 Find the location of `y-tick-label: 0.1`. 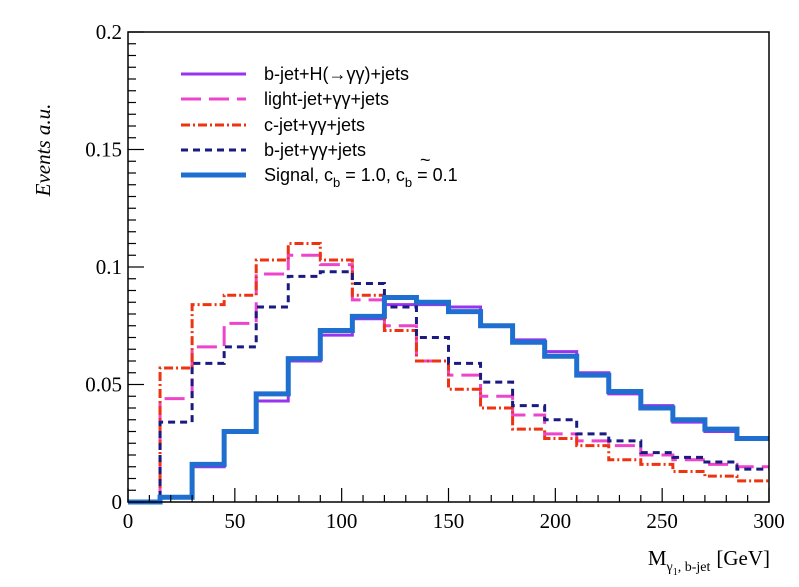

y-tick-label: 0.1 is located at coordinates (109, 267).